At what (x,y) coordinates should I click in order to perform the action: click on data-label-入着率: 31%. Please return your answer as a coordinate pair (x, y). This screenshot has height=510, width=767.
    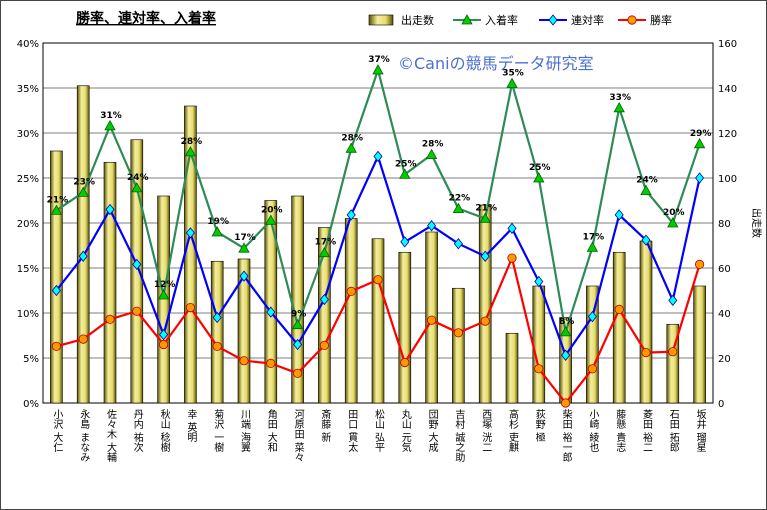
    Looking at the image, I should click on (111, 116).